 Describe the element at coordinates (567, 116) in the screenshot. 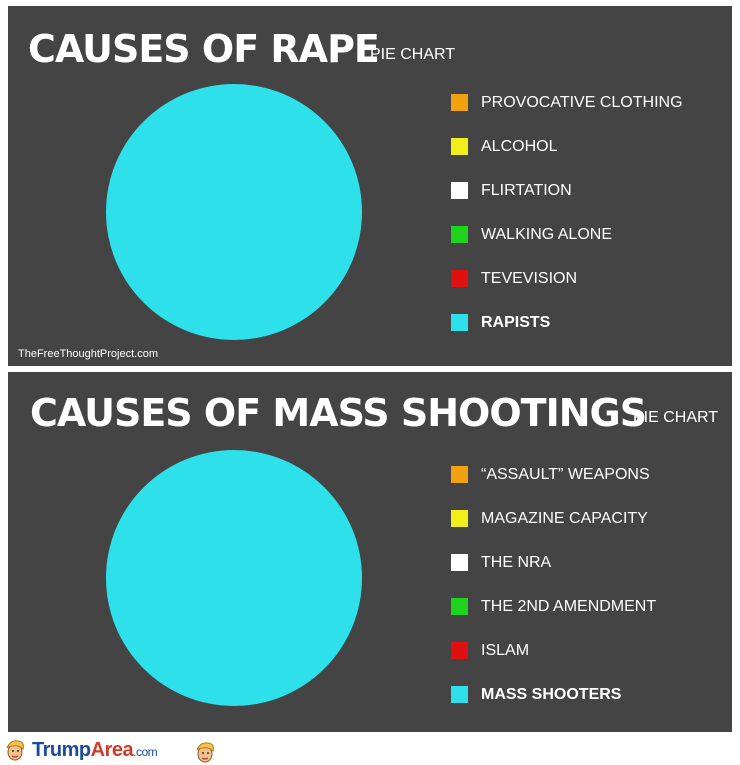

I see `legend-item: PROVOCATIVE CLOTHING` at that location.